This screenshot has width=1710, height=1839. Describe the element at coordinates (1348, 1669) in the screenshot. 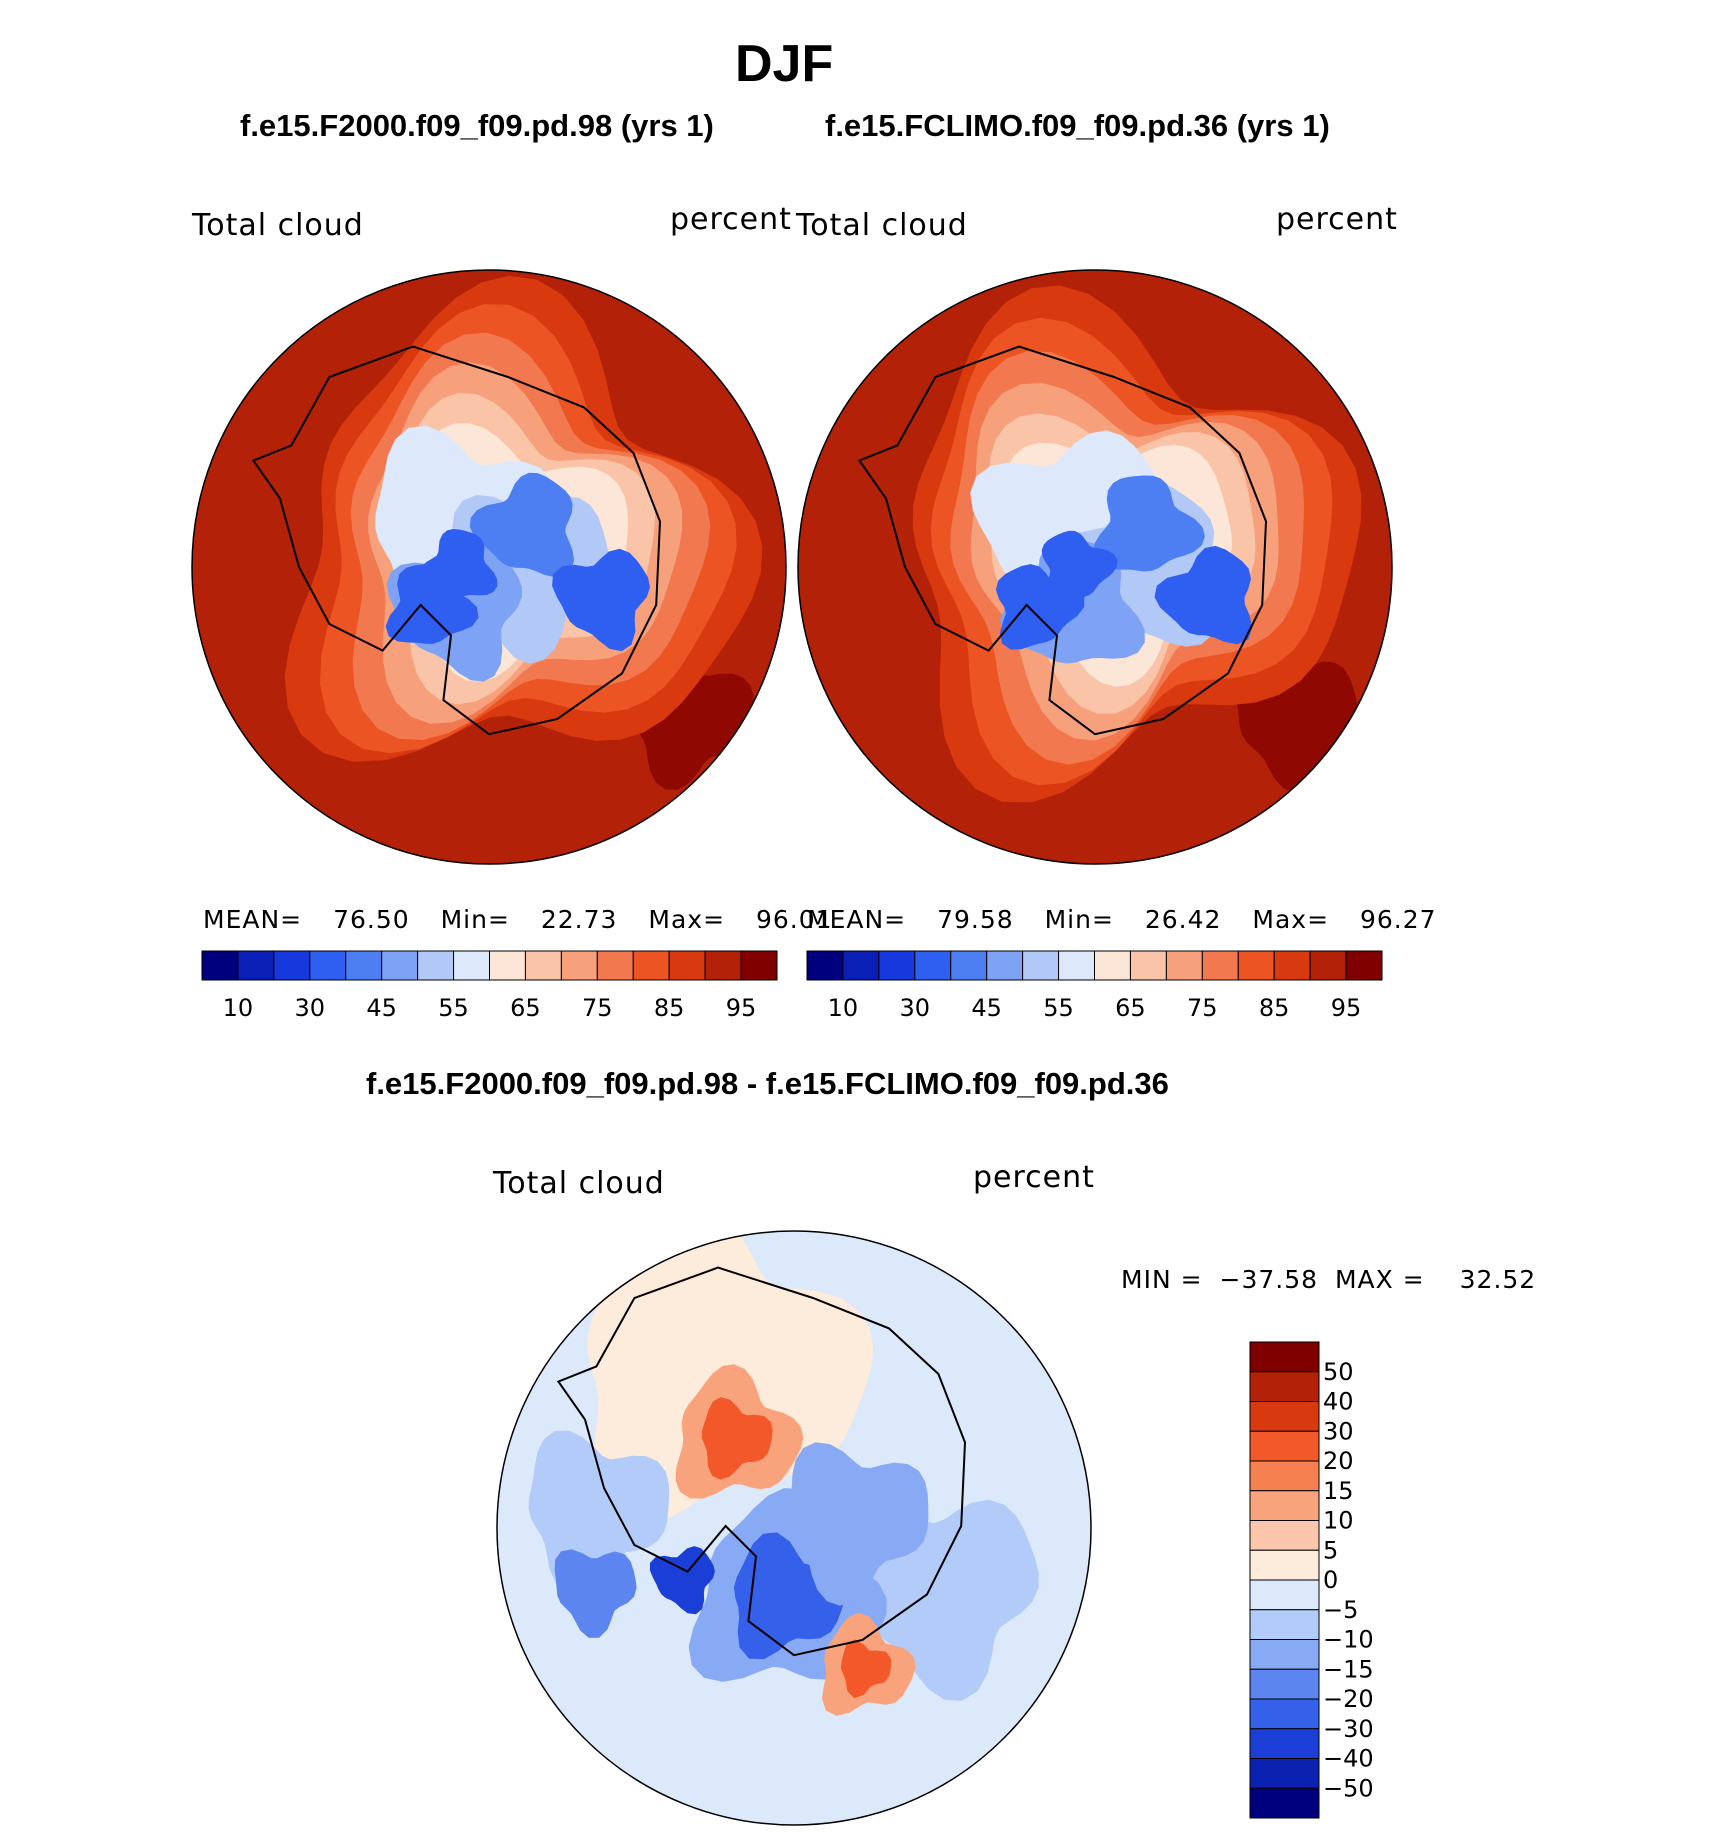

I see `colorbar-tick-label: −15` at that location.